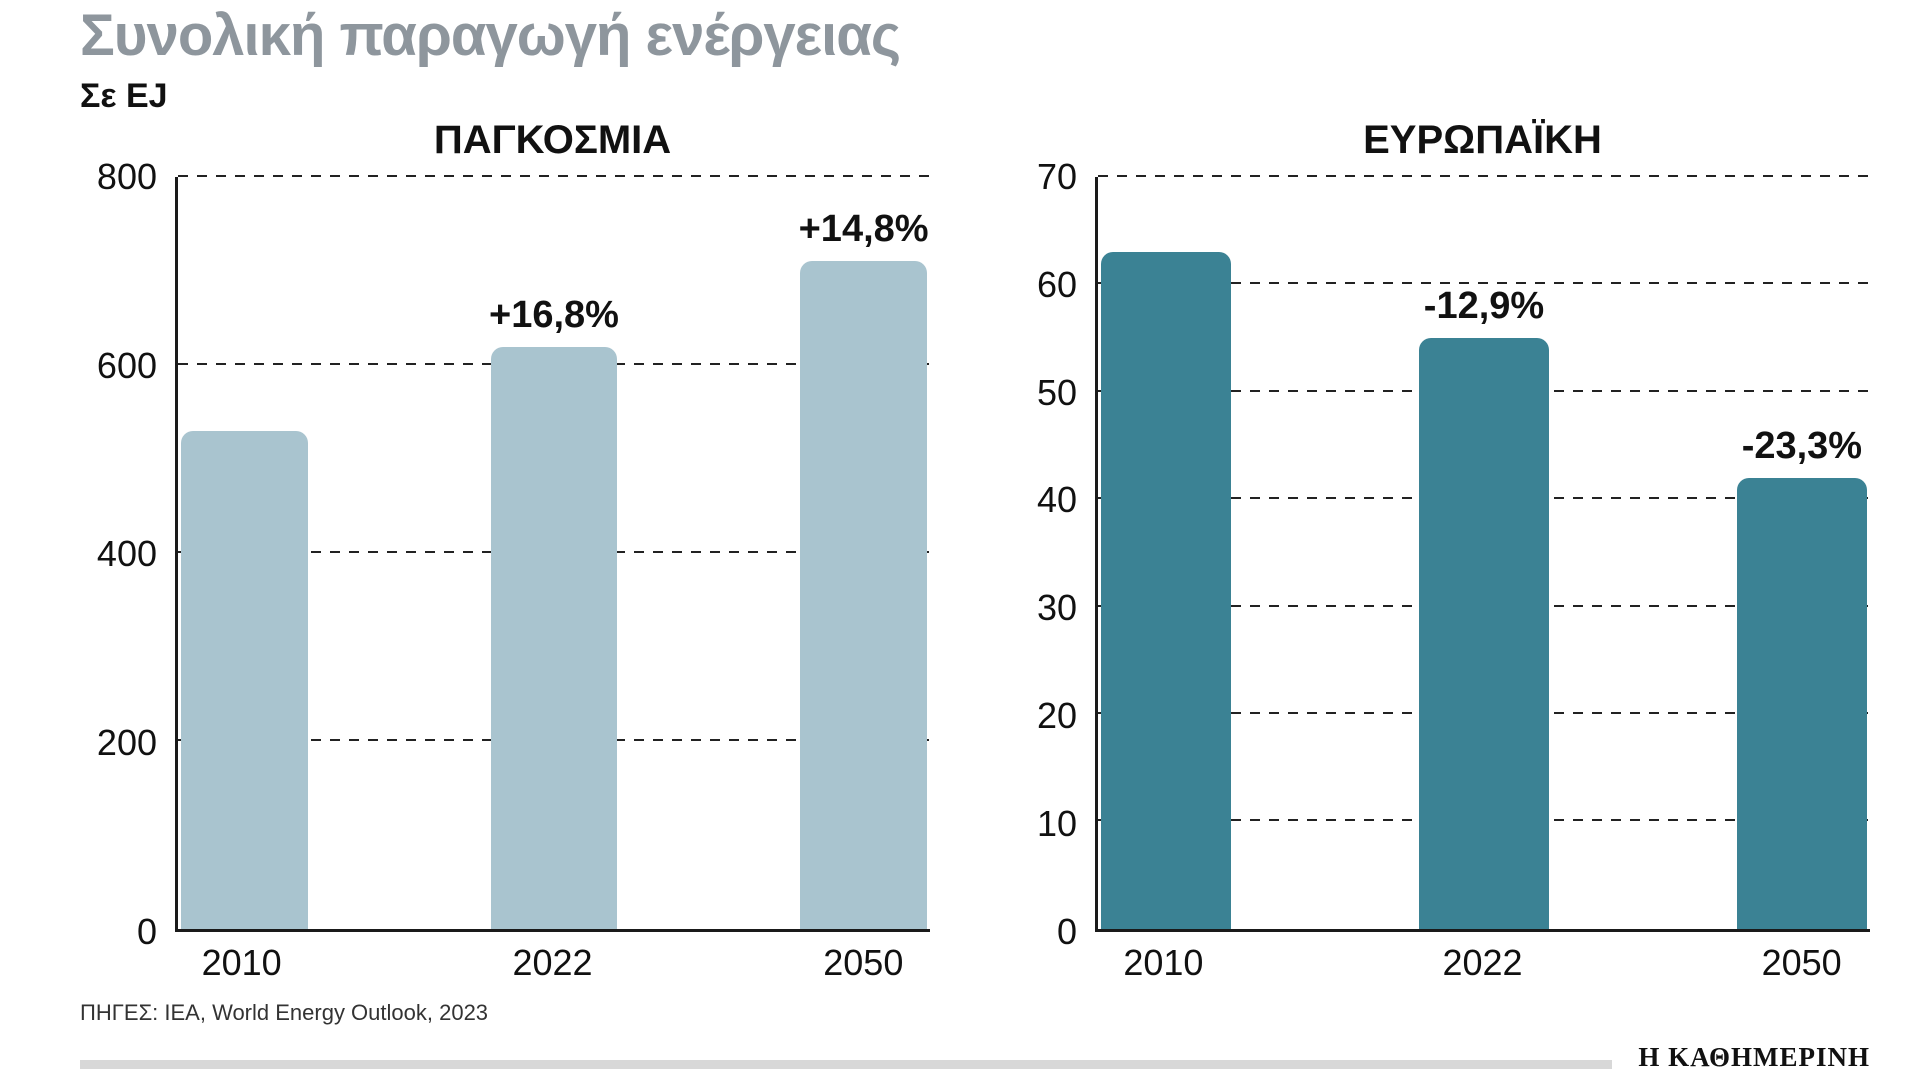 This screenshot has width=1920, height=1080. I want to click on chart-title-global: ΠΑΓΚΟΣΜΙΑ, so click(552, 139).